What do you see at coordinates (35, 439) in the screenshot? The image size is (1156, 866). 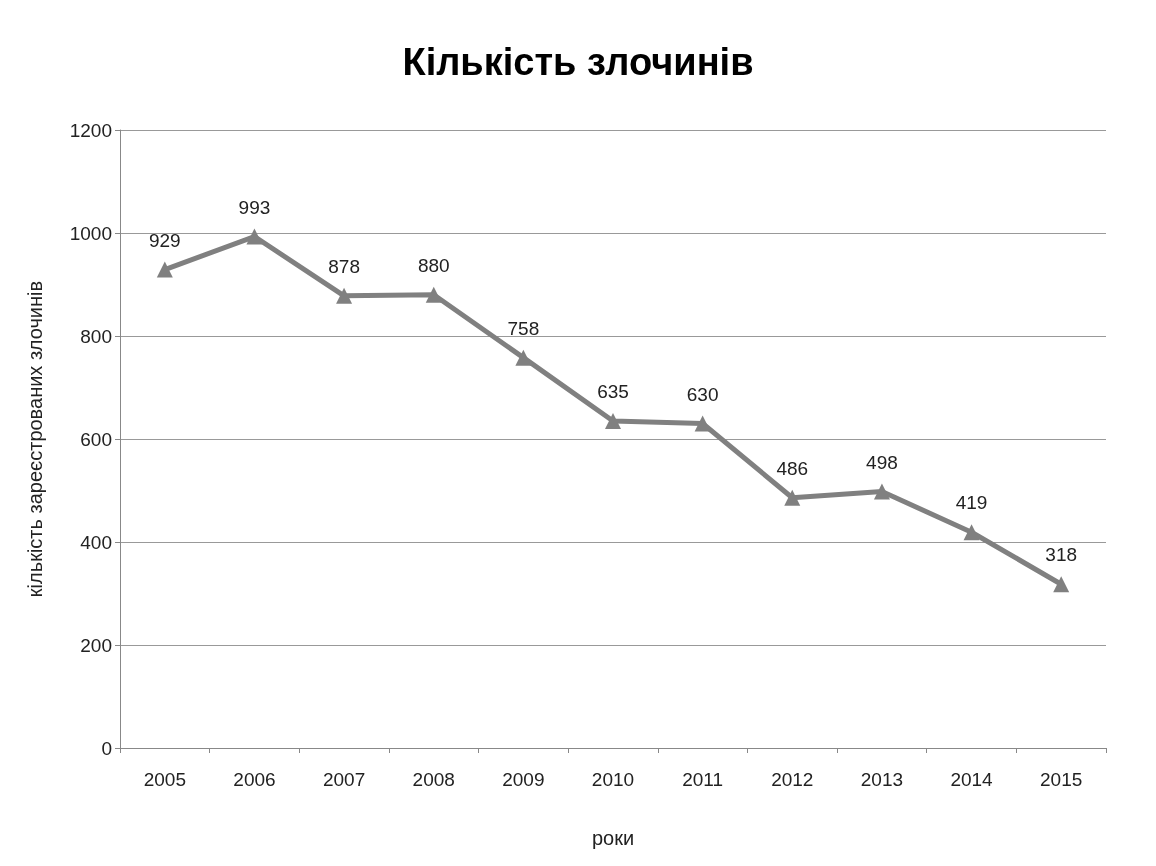 I see `y-axis-title: кількість зареєстрованих злочинів` at bounding box center [35, 439].